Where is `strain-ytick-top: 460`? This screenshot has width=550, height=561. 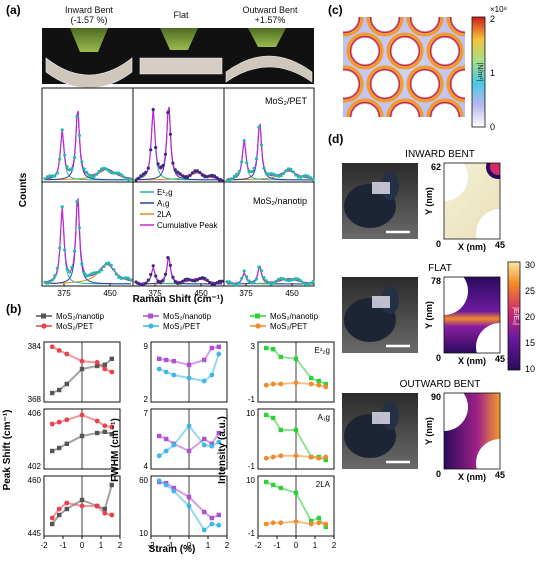 strain-ytick-top: 460 is located at coordinates (35, 480).